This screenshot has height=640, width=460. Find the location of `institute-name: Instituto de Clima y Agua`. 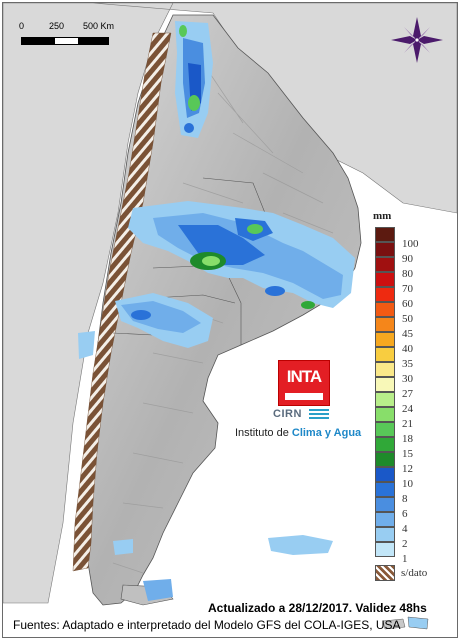

institute-name: Instituto de Clima y Agua is located at coordinates (298, 433).